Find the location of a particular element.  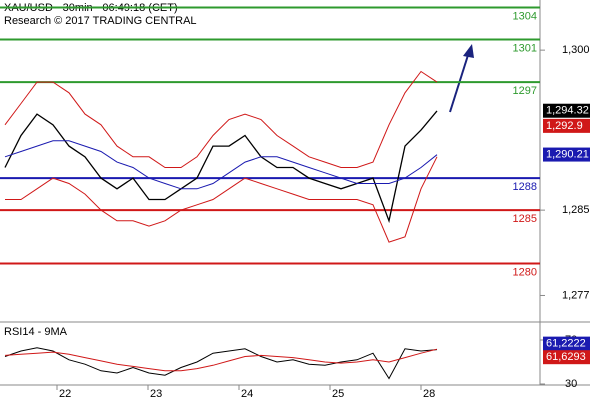

level-label: 1280 is located at coordinates (525, 272).